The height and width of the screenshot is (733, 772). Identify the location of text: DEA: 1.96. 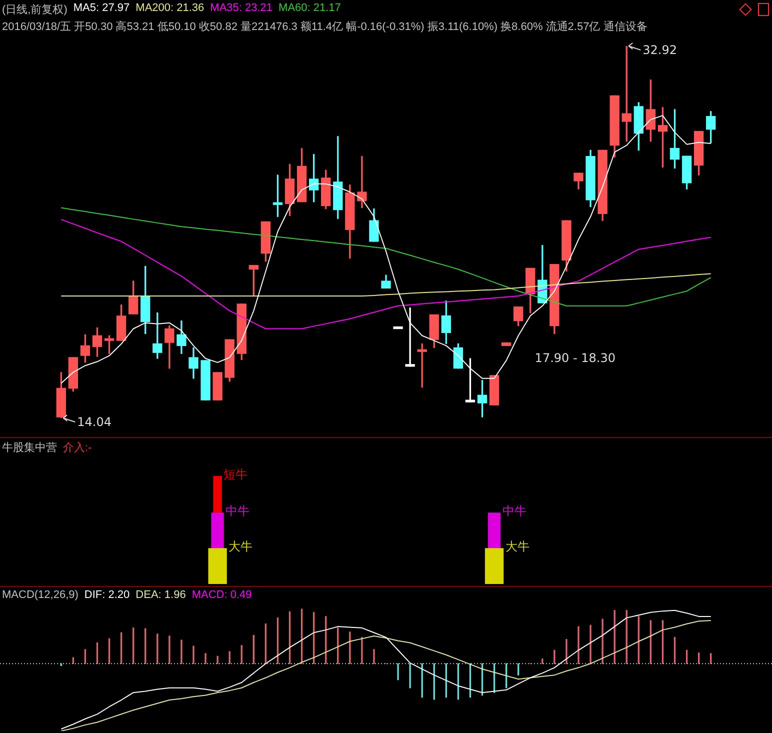
(161, 595).